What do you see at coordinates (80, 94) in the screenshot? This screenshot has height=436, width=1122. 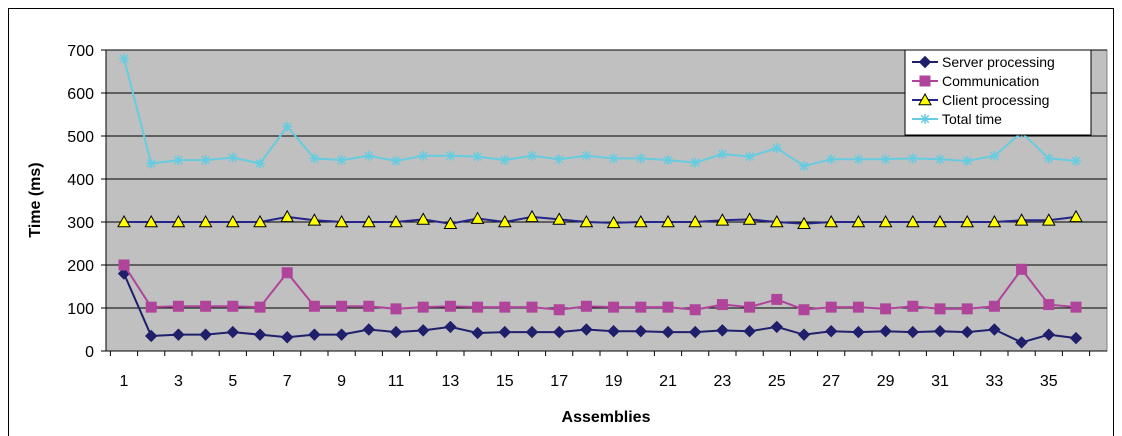 I see `y-tick-label: 600` at bounding box center [80, 94].